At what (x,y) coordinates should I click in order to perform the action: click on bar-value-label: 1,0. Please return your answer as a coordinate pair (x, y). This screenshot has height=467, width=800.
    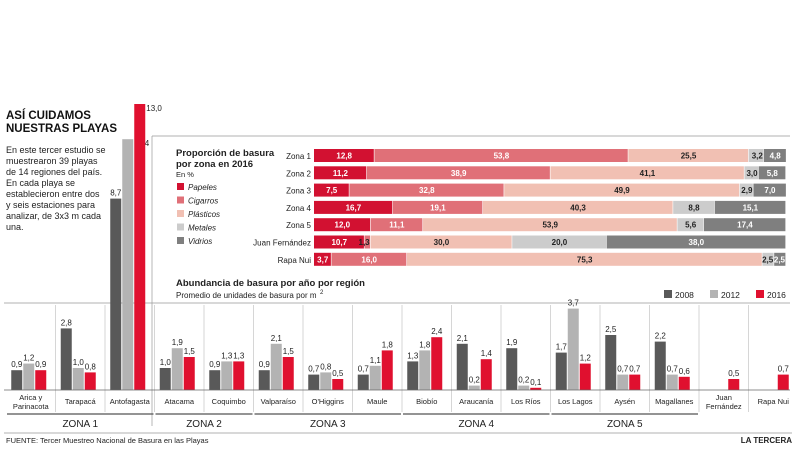
    Looking at the image, I should click on (79, 362).